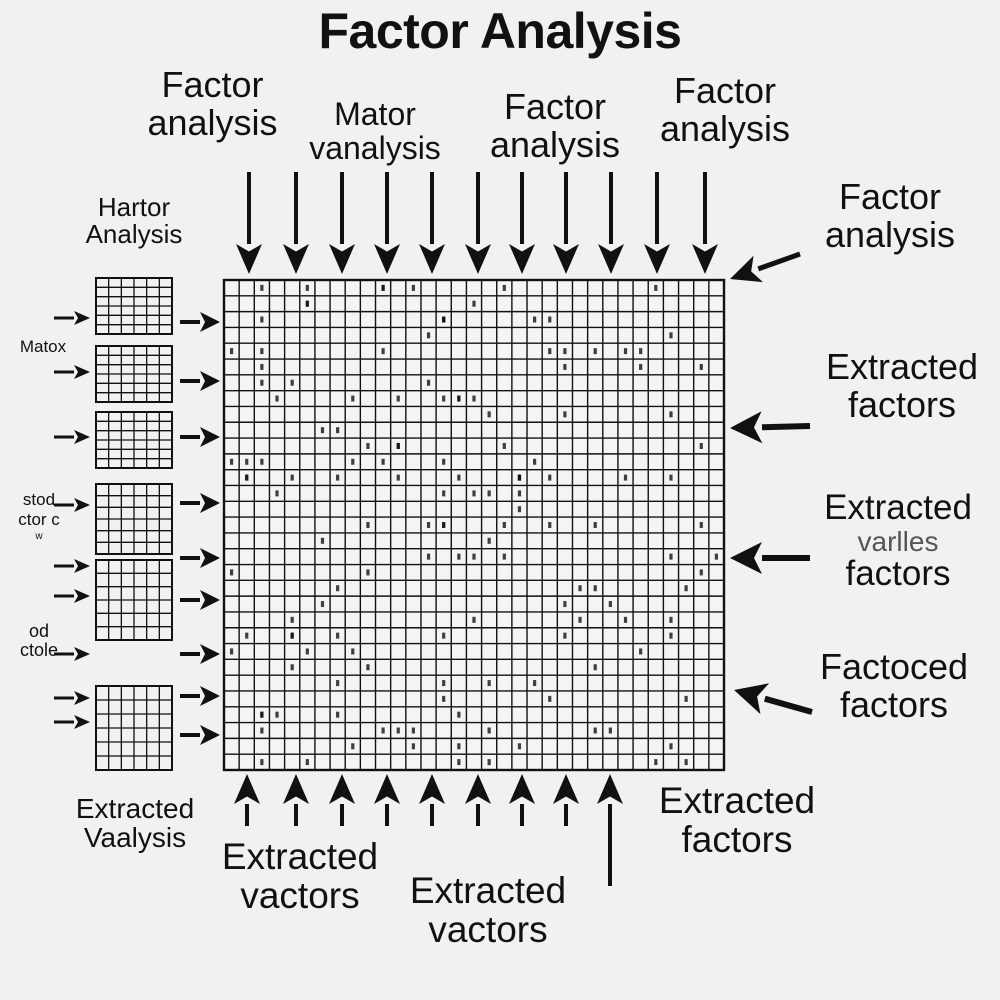  Describe the element at coordinates (894, 685) in the screenshot. I see `right-label-4: Factoced factors` at that location.